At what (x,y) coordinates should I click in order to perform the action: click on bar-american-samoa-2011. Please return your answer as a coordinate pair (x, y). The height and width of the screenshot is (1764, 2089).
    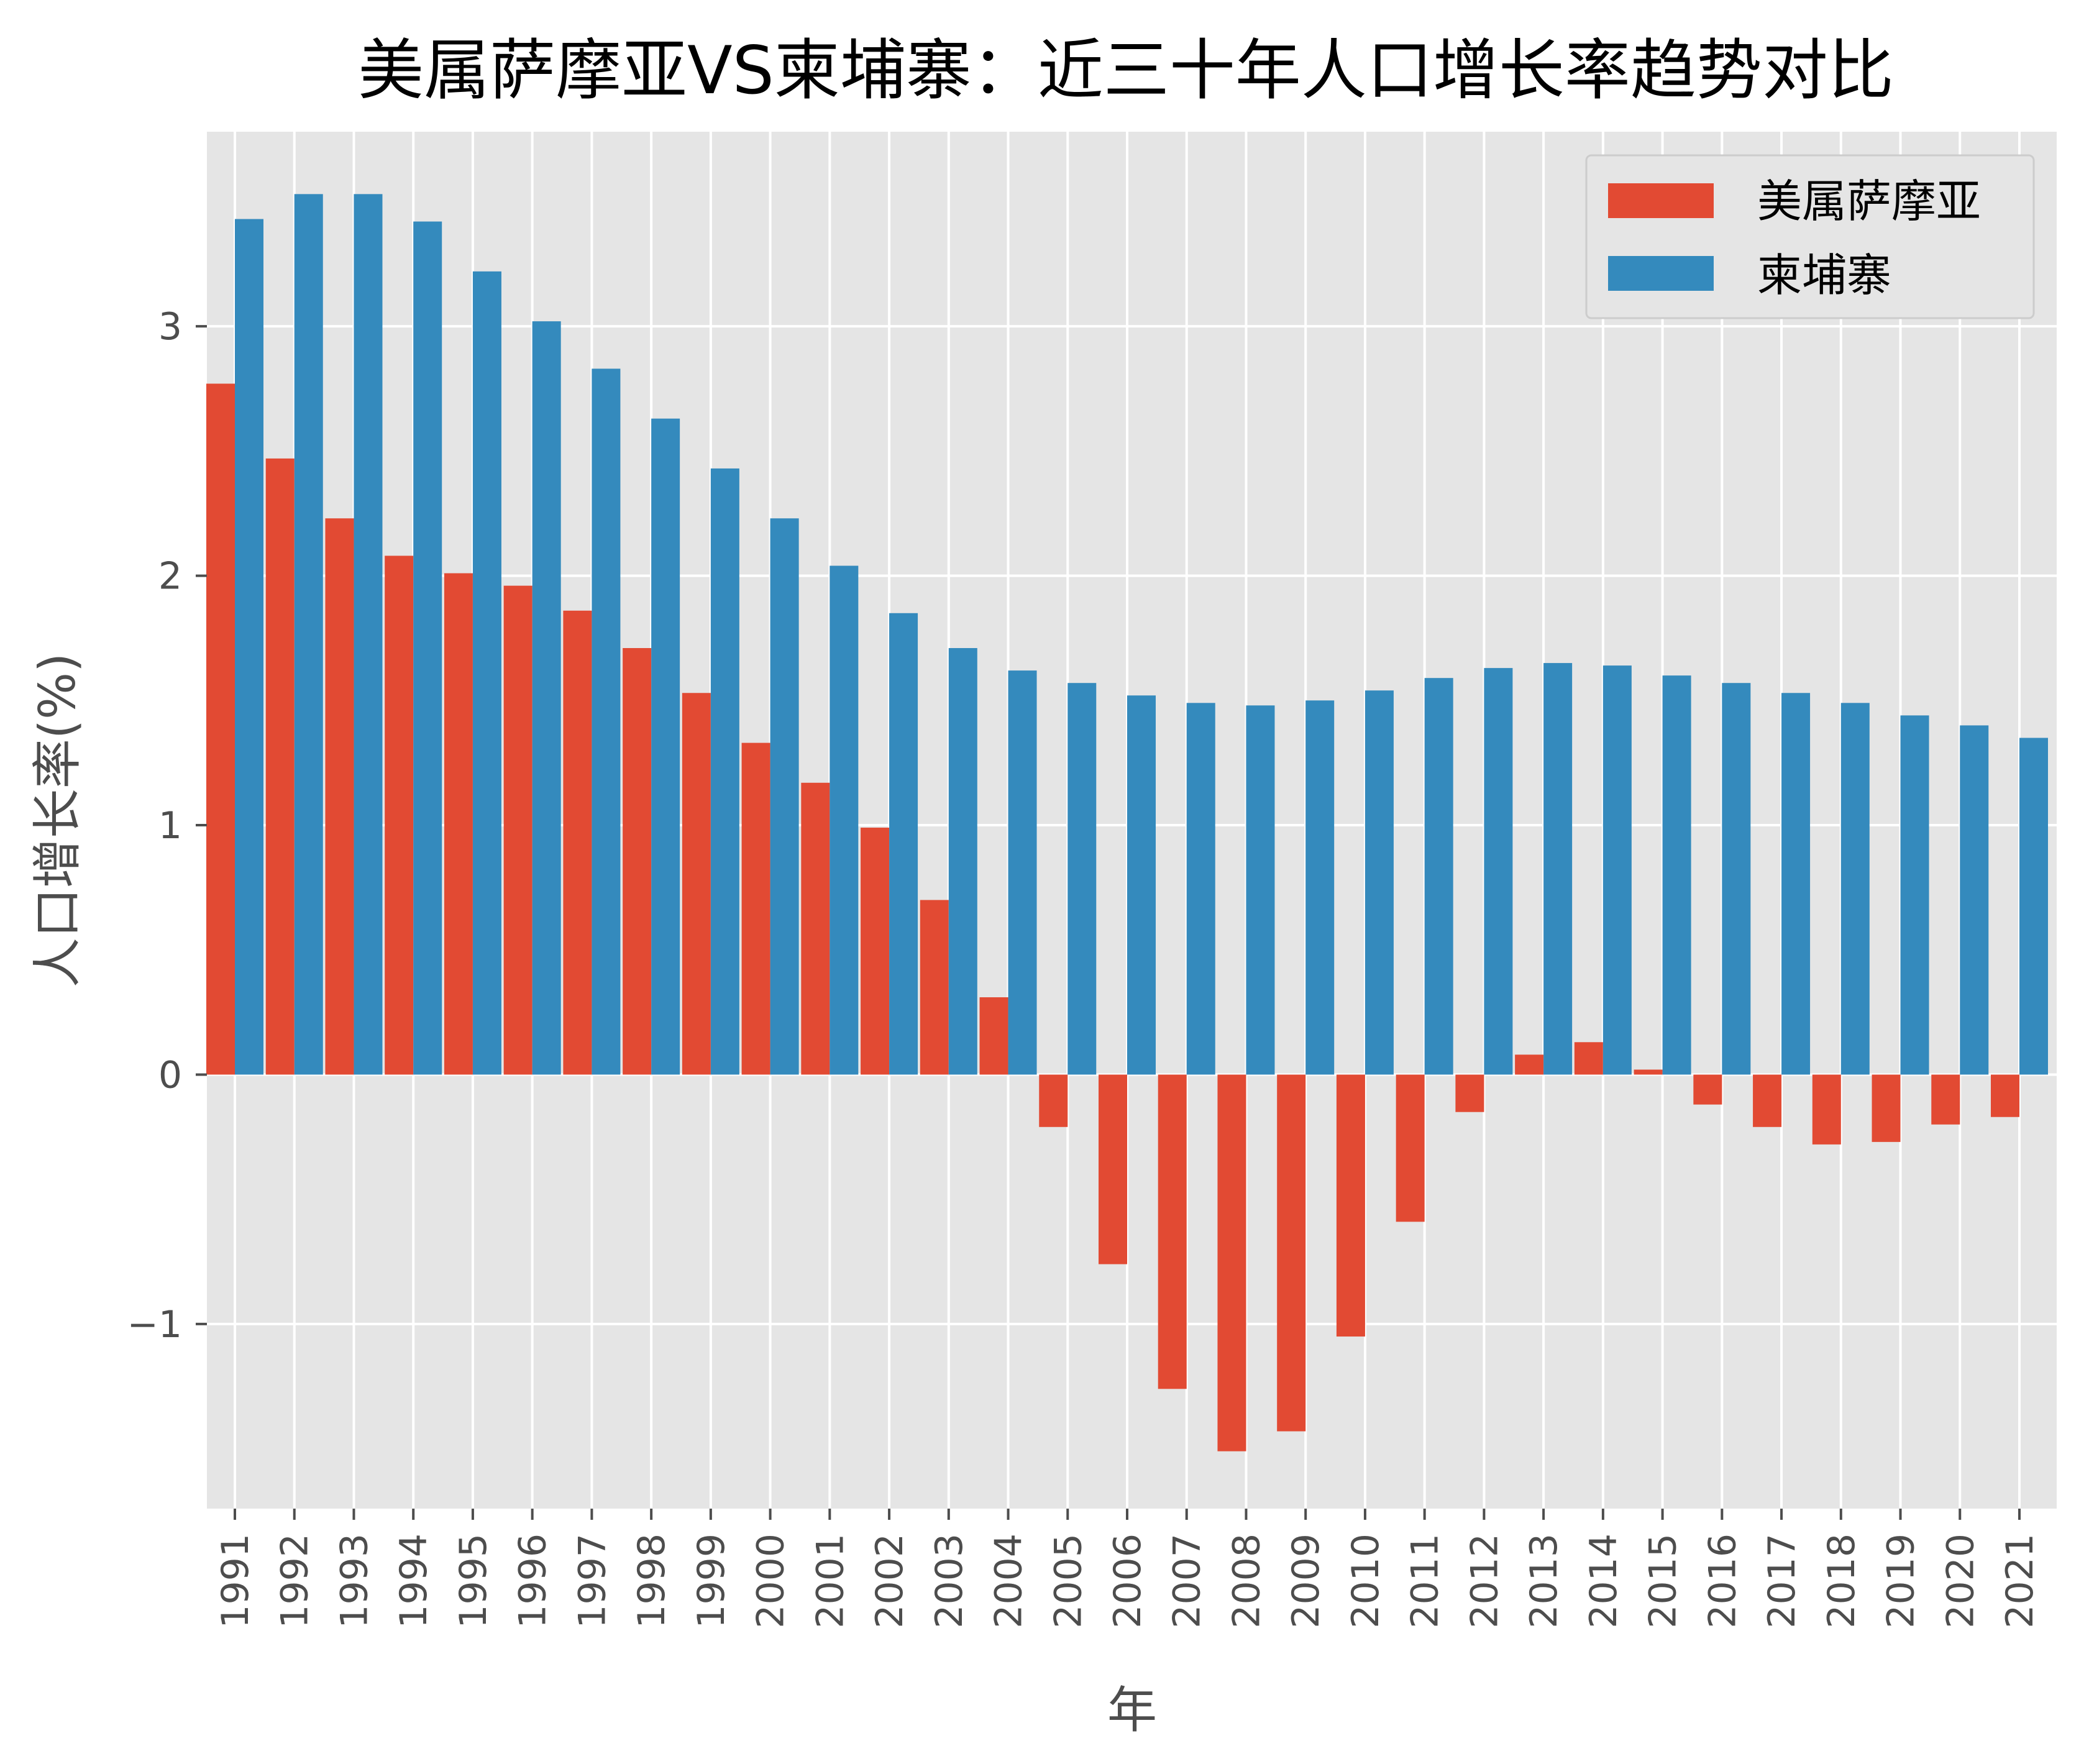
    Looking at the image, I should click on (1410, 1148).